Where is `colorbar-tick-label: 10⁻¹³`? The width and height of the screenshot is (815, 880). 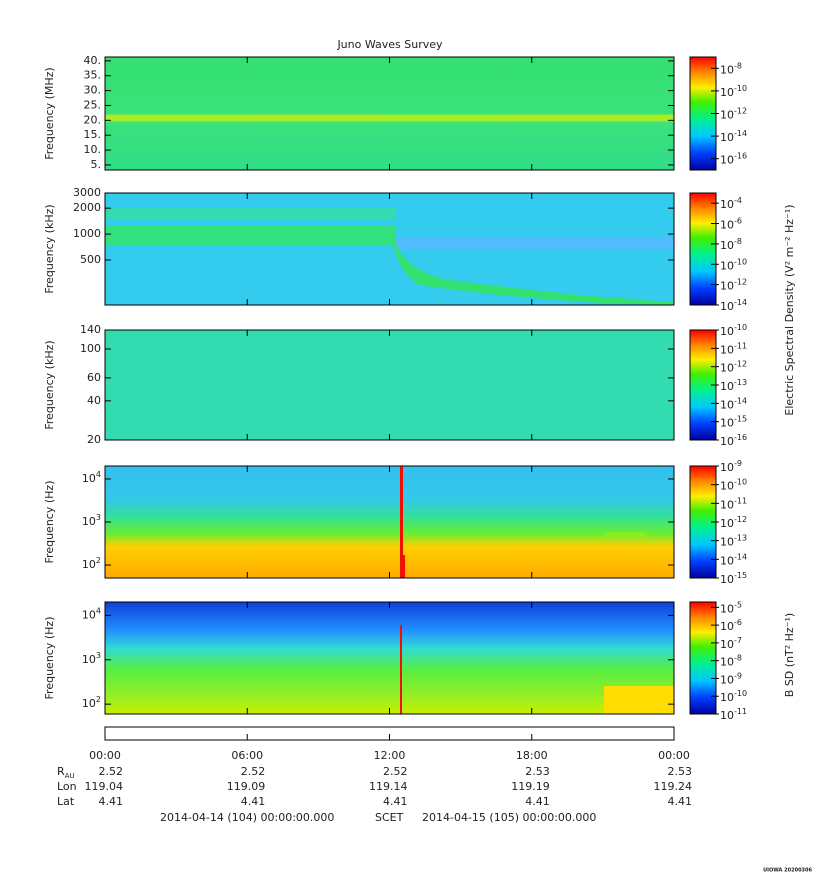
colorbar-tick-label: 10⁻¹³ is located at coordinates (733, 541).